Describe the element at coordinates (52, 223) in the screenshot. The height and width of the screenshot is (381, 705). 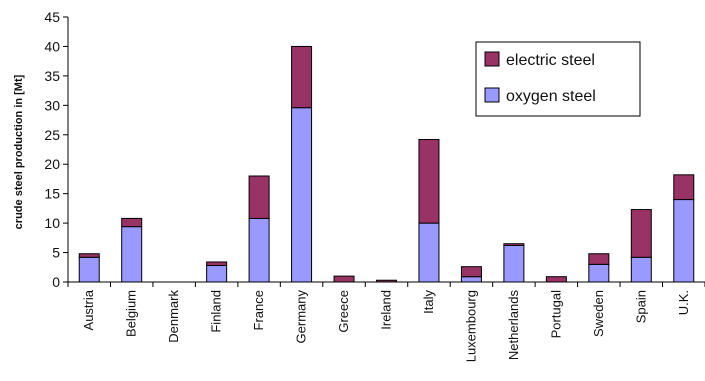
I see `y-tick-label: 10` at that location.